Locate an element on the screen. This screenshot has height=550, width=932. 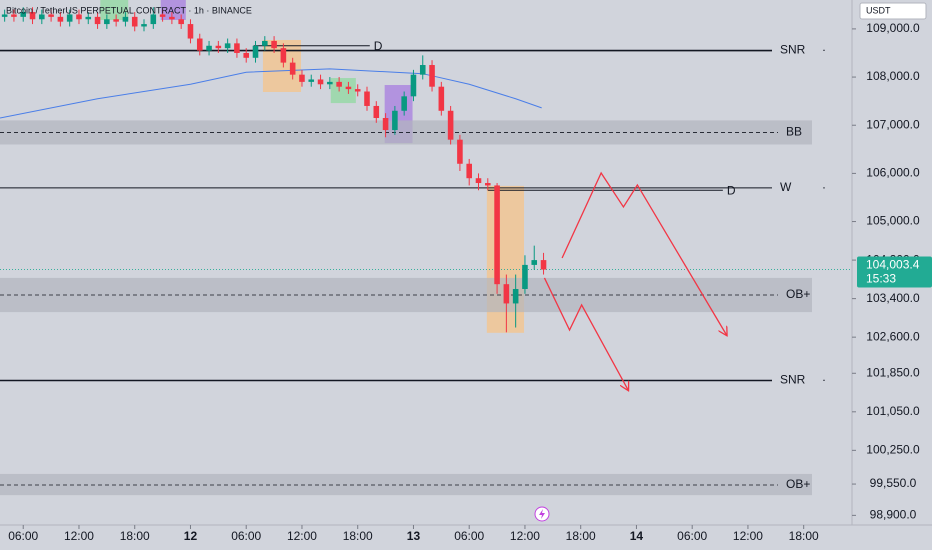
last-price-tag is located at coordinates (894, 272).